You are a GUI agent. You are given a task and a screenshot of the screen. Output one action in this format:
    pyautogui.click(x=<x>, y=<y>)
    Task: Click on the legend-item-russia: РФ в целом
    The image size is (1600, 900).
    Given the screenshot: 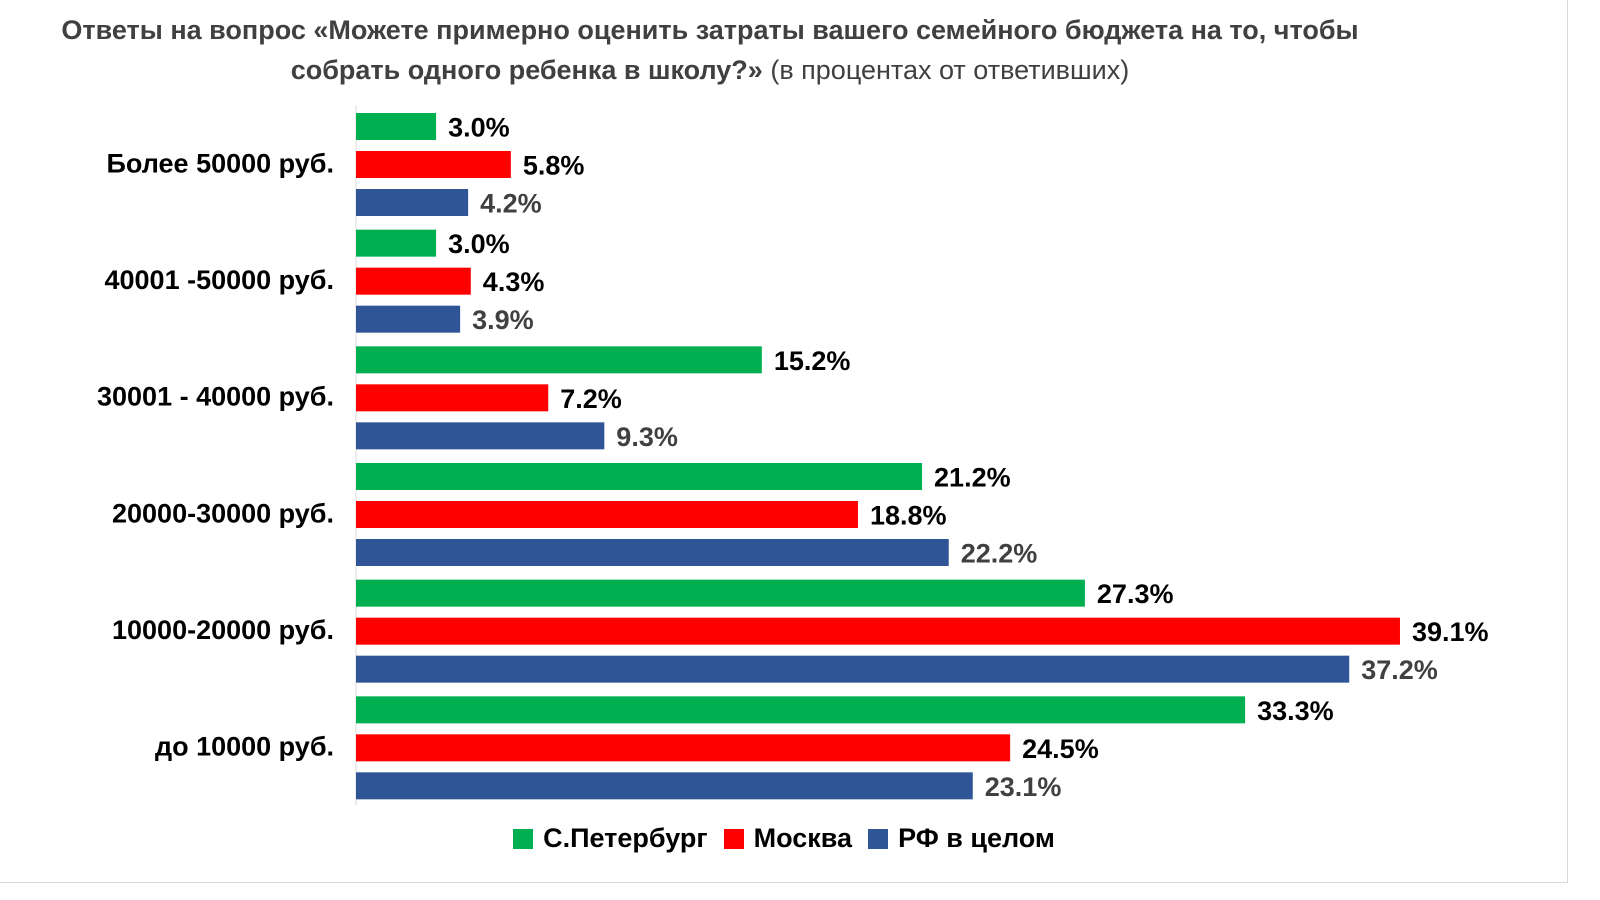 What is the action you would take?
    pyautogui.click(x=961, y=838)
    